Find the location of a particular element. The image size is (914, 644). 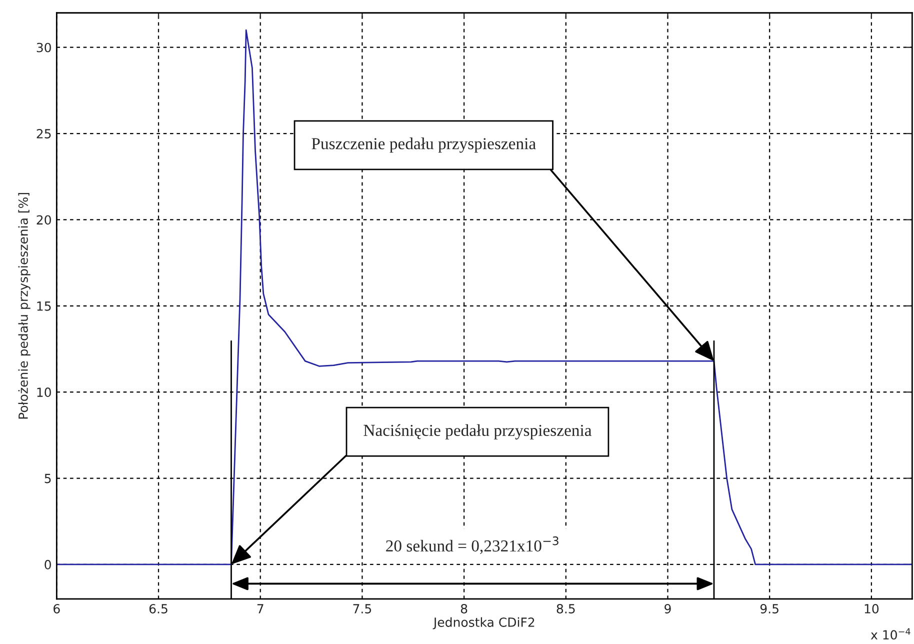

x-tick-label: 7.5 is located at coordinates (362, 609).